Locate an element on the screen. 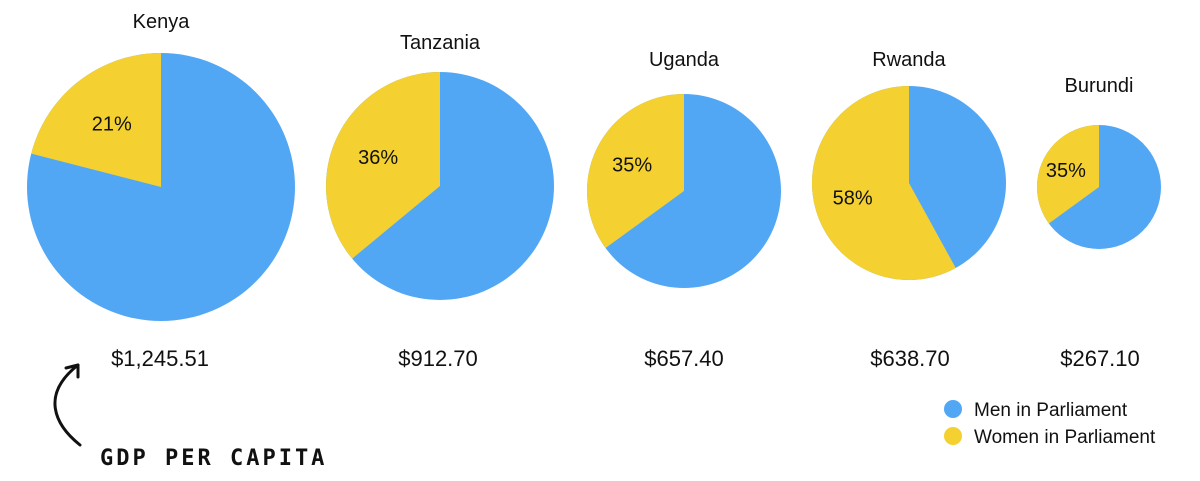 This screenshot has height=481, width=1200. pct-label-tanzania: 36% is located at coordinates (378, 158).